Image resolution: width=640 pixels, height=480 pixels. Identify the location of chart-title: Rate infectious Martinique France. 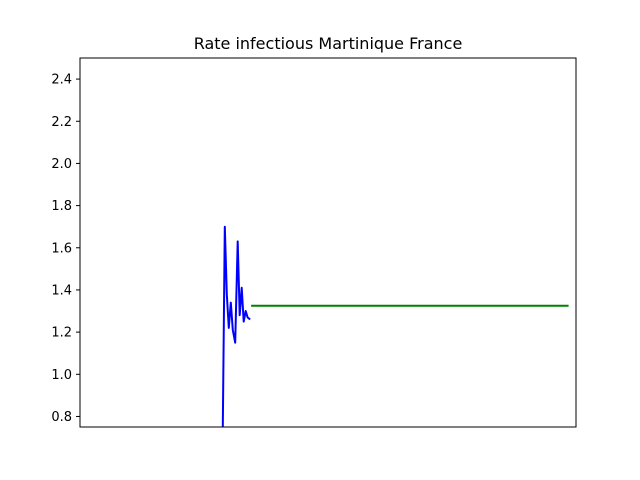
(328, 43).